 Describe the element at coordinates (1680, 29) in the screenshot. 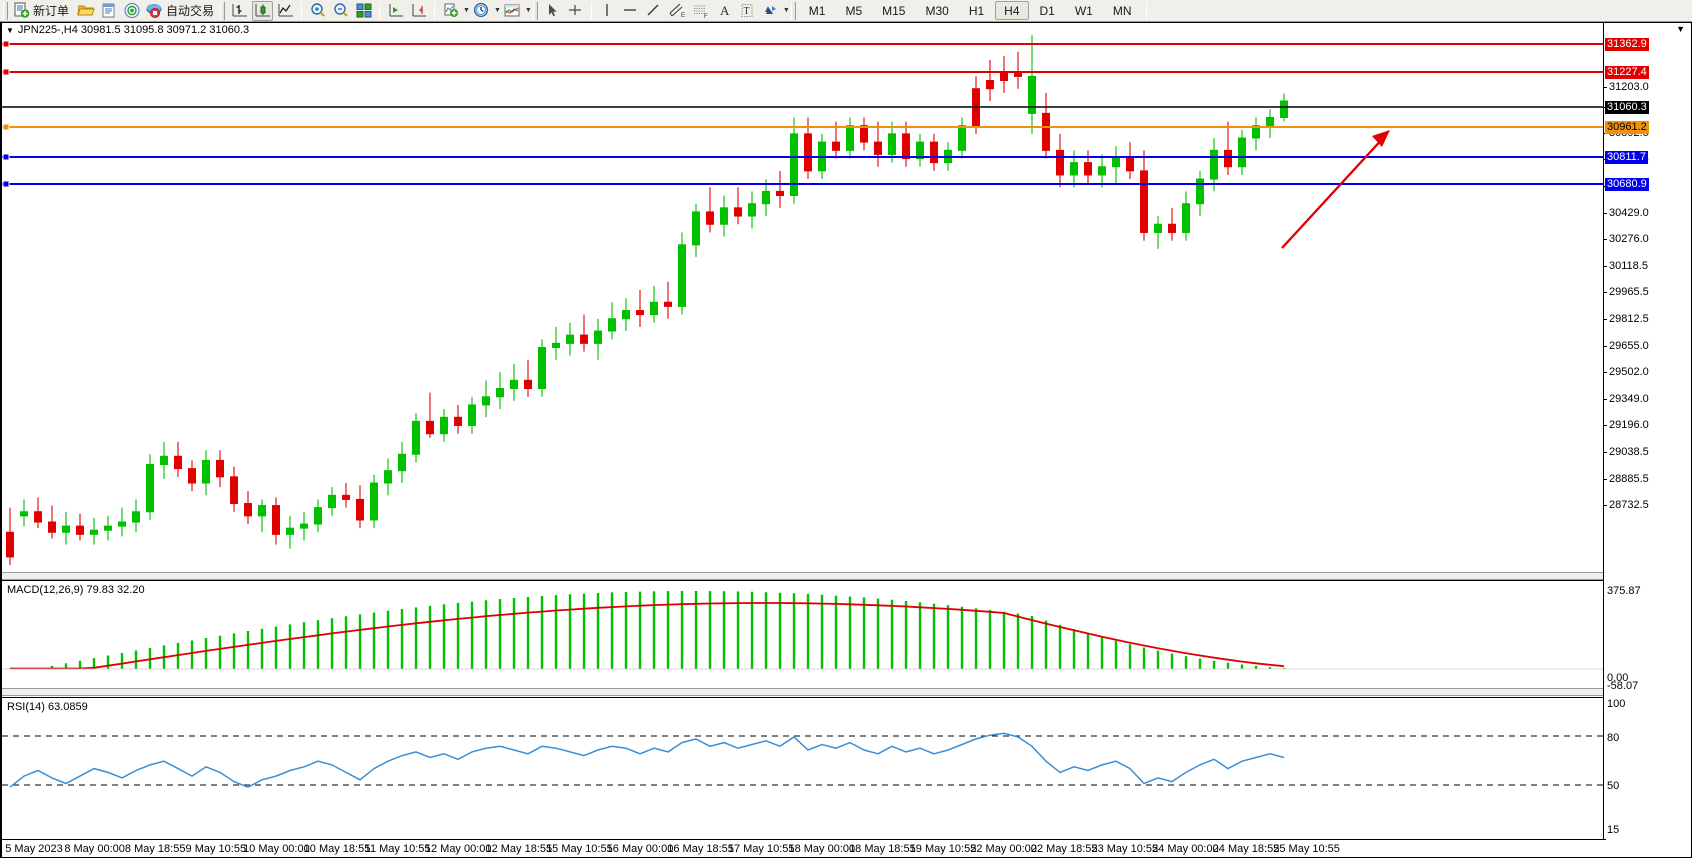

I see `chart-collapse-arrow-icon: ▼` at that location.